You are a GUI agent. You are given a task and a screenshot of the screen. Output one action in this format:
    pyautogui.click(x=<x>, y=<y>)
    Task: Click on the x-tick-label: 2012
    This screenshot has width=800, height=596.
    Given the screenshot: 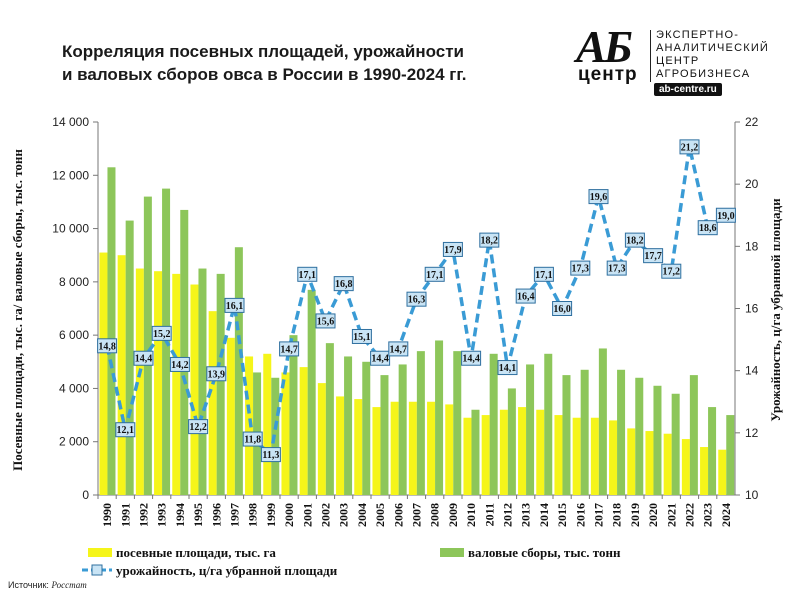 What is the action you would take?
    pyautogui.click(x=508, y=515)
    